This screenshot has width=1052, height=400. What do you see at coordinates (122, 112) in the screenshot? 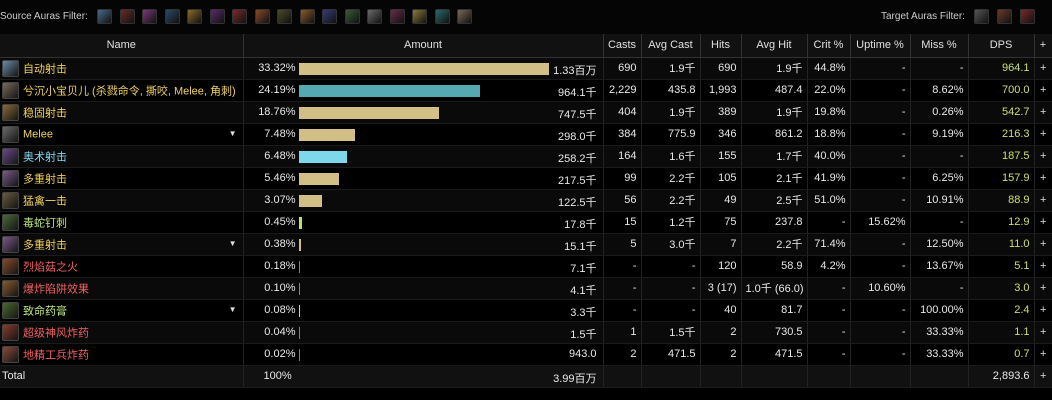
I see `spell-name-cell: 稳固射击` at bounding box center [122, 112].